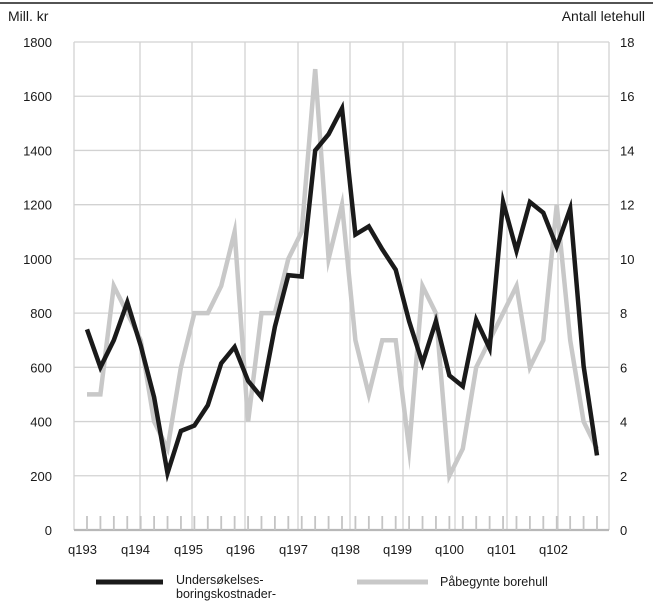  Describe the element at coordinates (501, 549) in the screenshot. I see `x-tick-label: q101` at that location.